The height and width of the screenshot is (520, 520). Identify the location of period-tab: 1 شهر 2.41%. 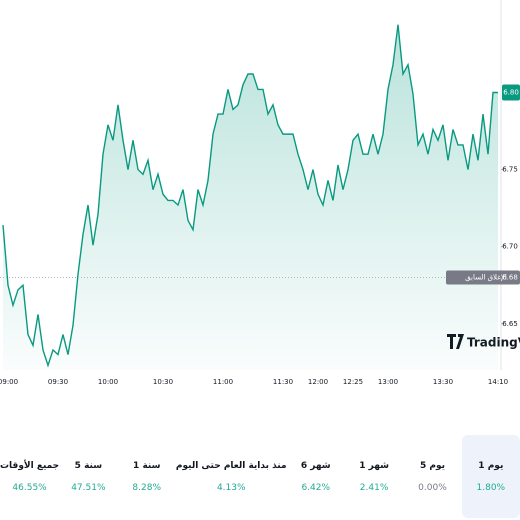
(374, 476).